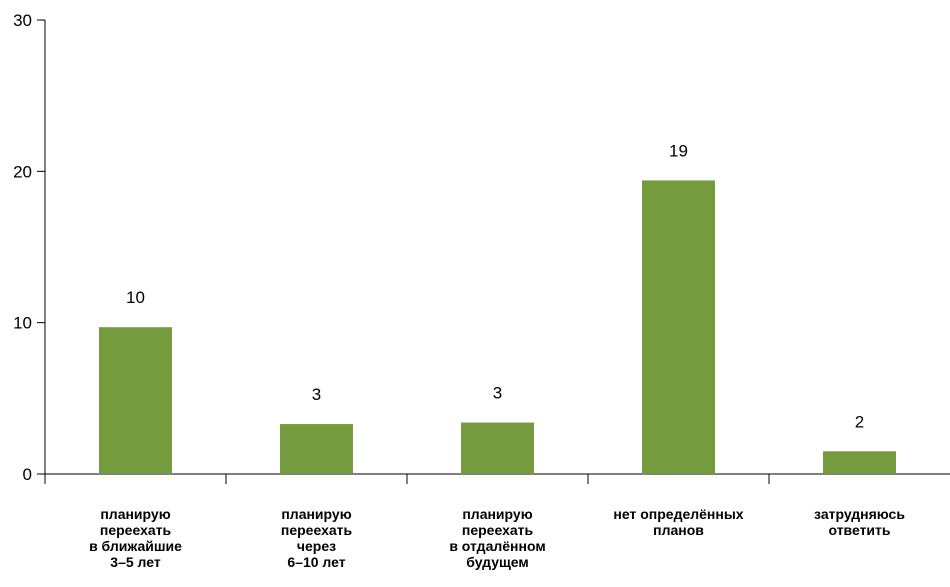 Image resolution: width=950 pixels, height=587 pixels. Describe the element at coordinates (22, 171) in the screenshot. I see `y-tick-label: 20` at that location.